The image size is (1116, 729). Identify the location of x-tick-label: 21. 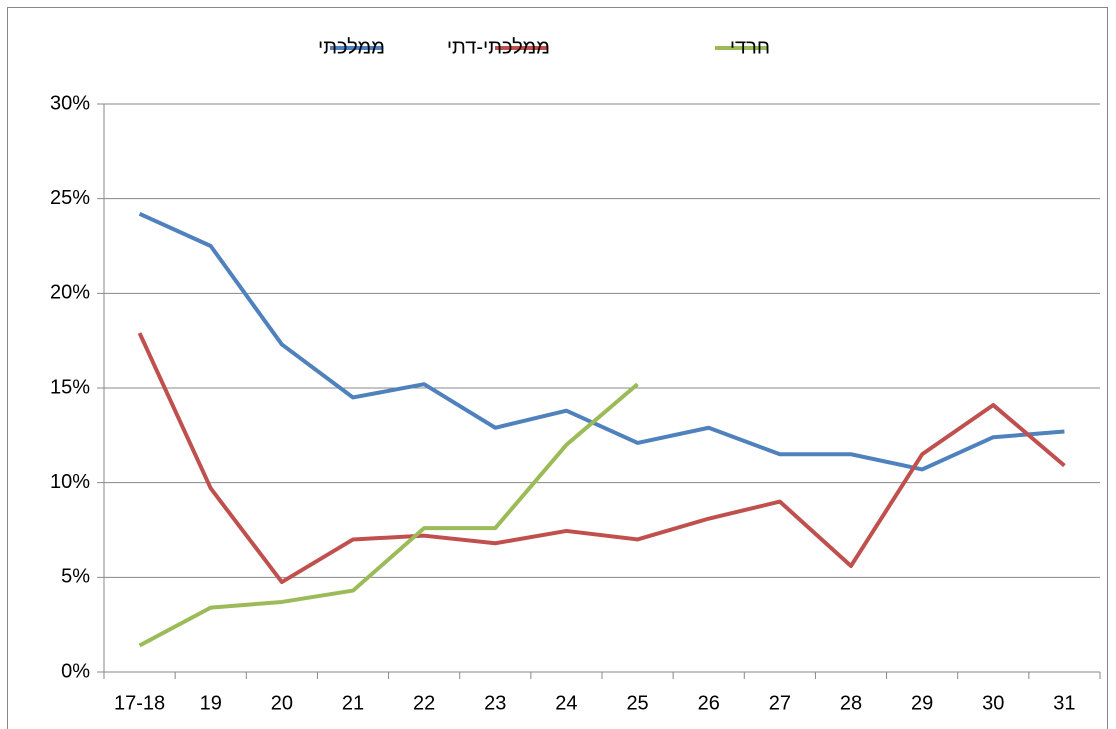
(353, 703).